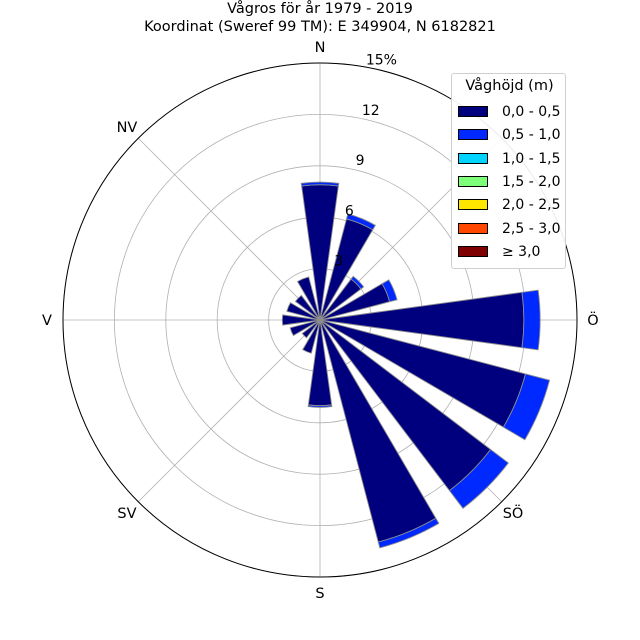 This screenshot has width=640, height=640. I want to click on direction-label-N: N, so click(320, 48).